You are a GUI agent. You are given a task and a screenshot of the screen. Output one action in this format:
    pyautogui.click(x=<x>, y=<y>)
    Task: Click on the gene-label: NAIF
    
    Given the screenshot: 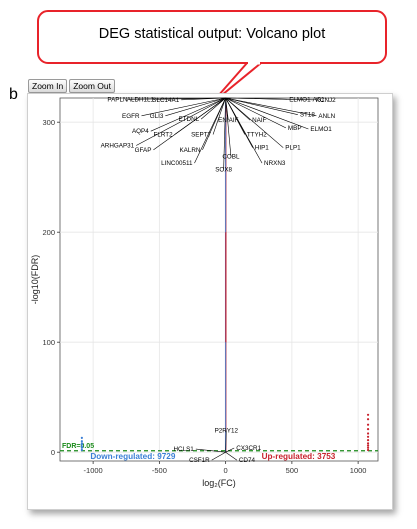 What is the action you would take?
    pyautogui.click(x=259, y=120)
    